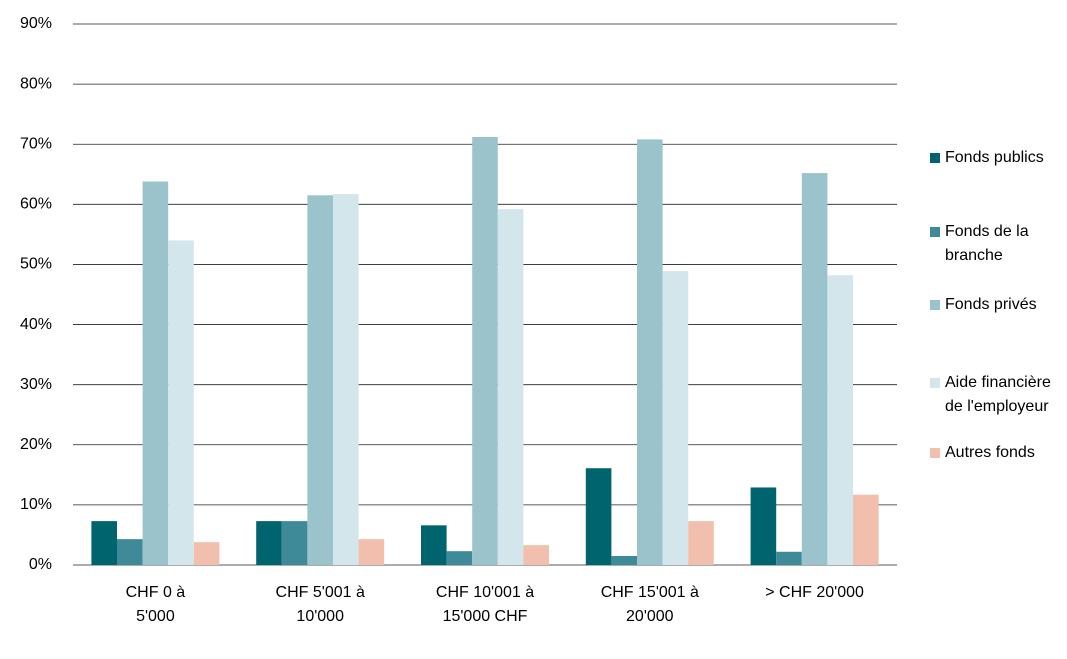  Describe the element at coordinates (36, 264) in the screenshot. I see `y-tick-label: 50%` at that location.